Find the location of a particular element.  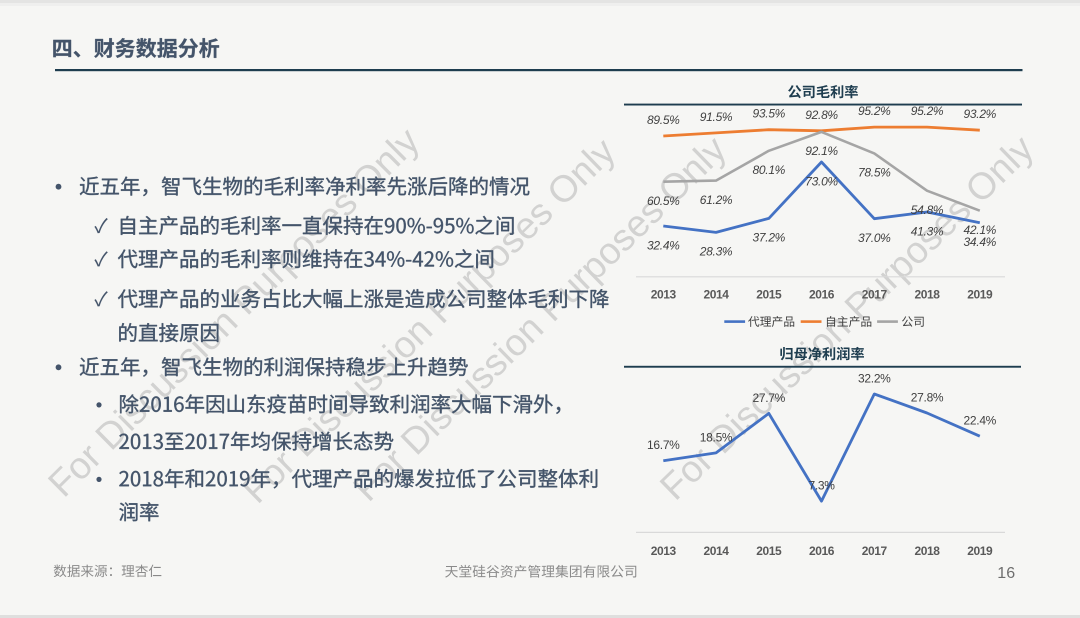

svg-text: 27.8% is located at coordinates (927, 397).